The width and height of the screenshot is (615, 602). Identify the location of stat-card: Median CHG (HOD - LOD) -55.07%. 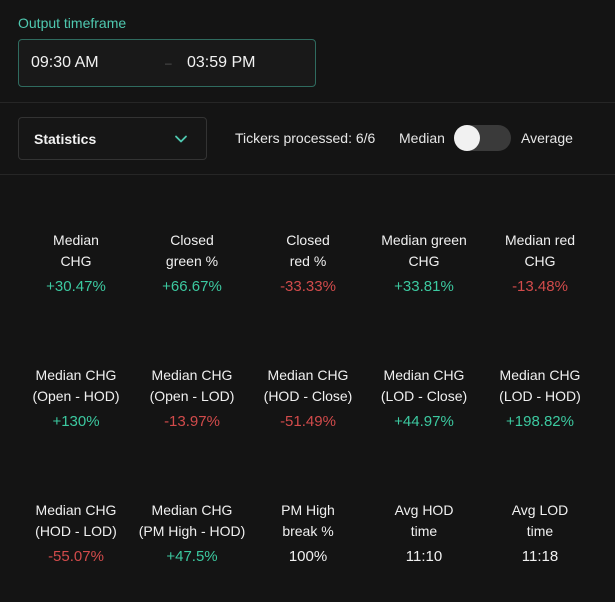
(76, 533).